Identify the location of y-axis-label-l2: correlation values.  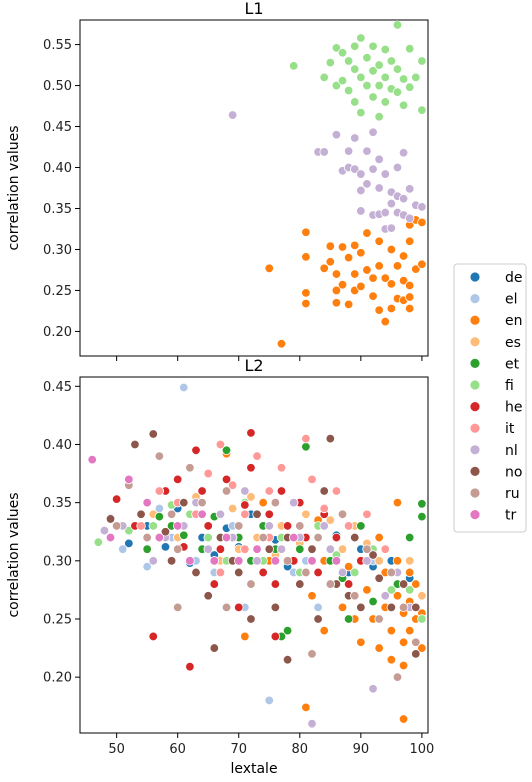
(14, 554).